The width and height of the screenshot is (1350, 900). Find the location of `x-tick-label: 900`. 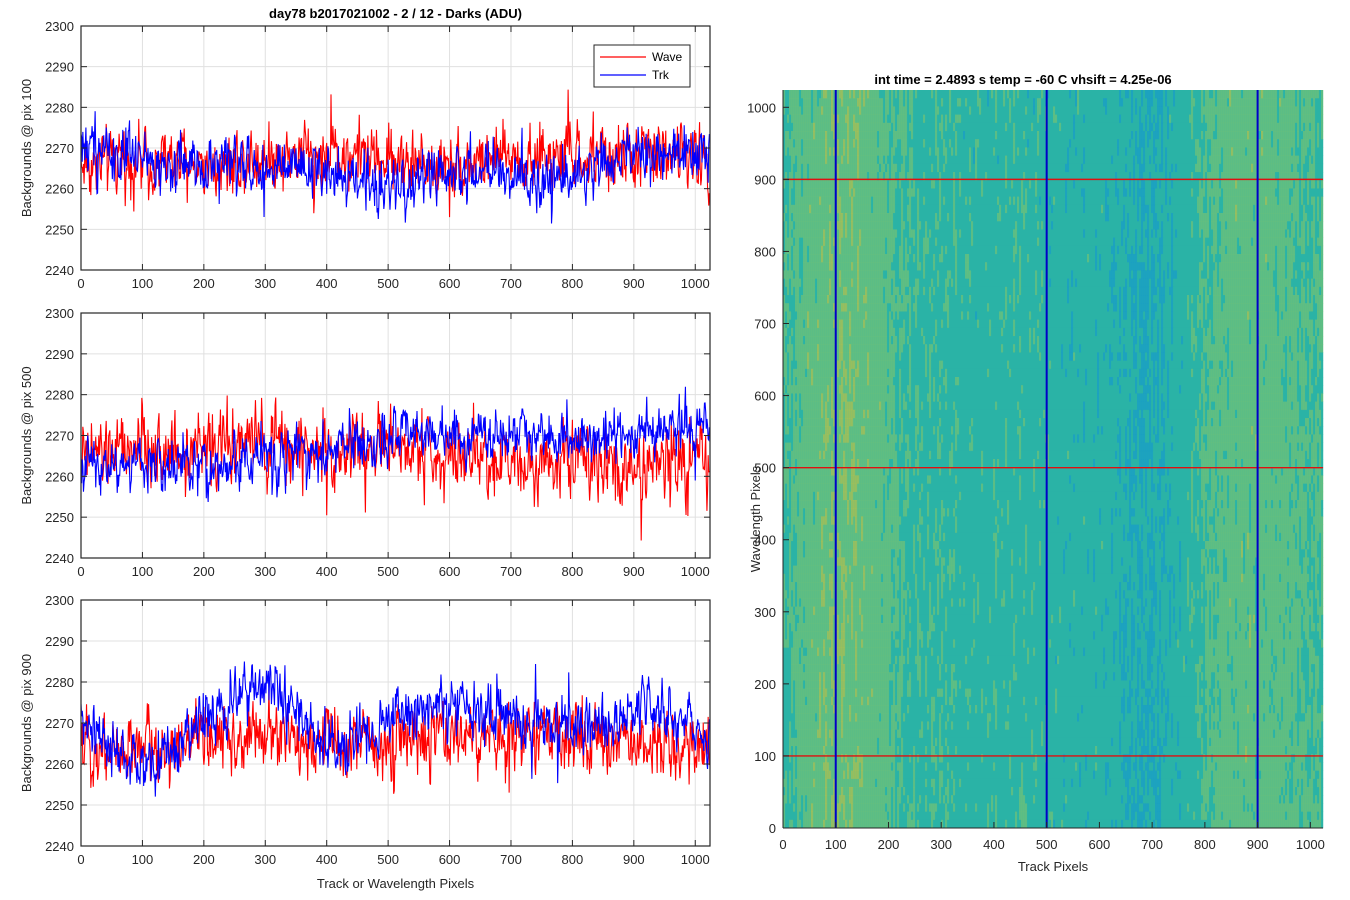

x-tick-label: 900 is located at coordinates (634, 859).